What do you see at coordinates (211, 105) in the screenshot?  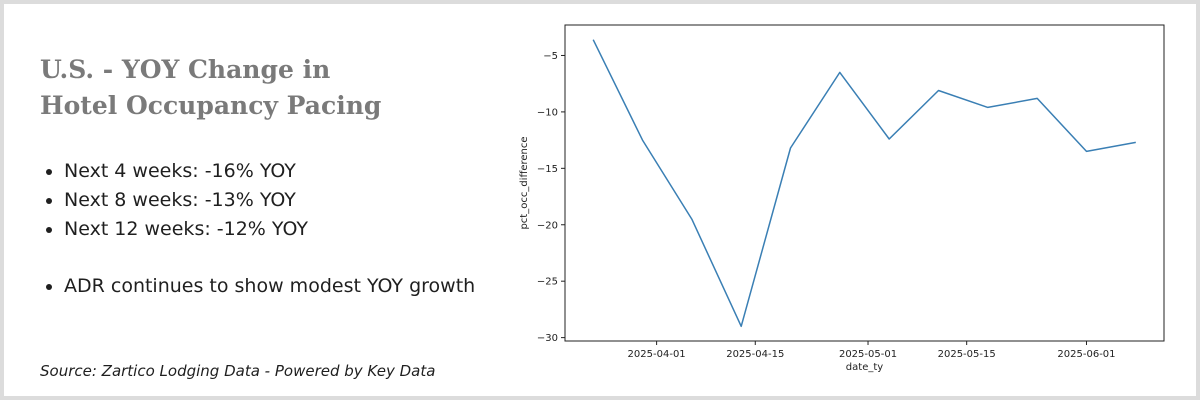 I see `title-line-2: Hotel Occupancy Pacing` at bounding box center [211, 105].